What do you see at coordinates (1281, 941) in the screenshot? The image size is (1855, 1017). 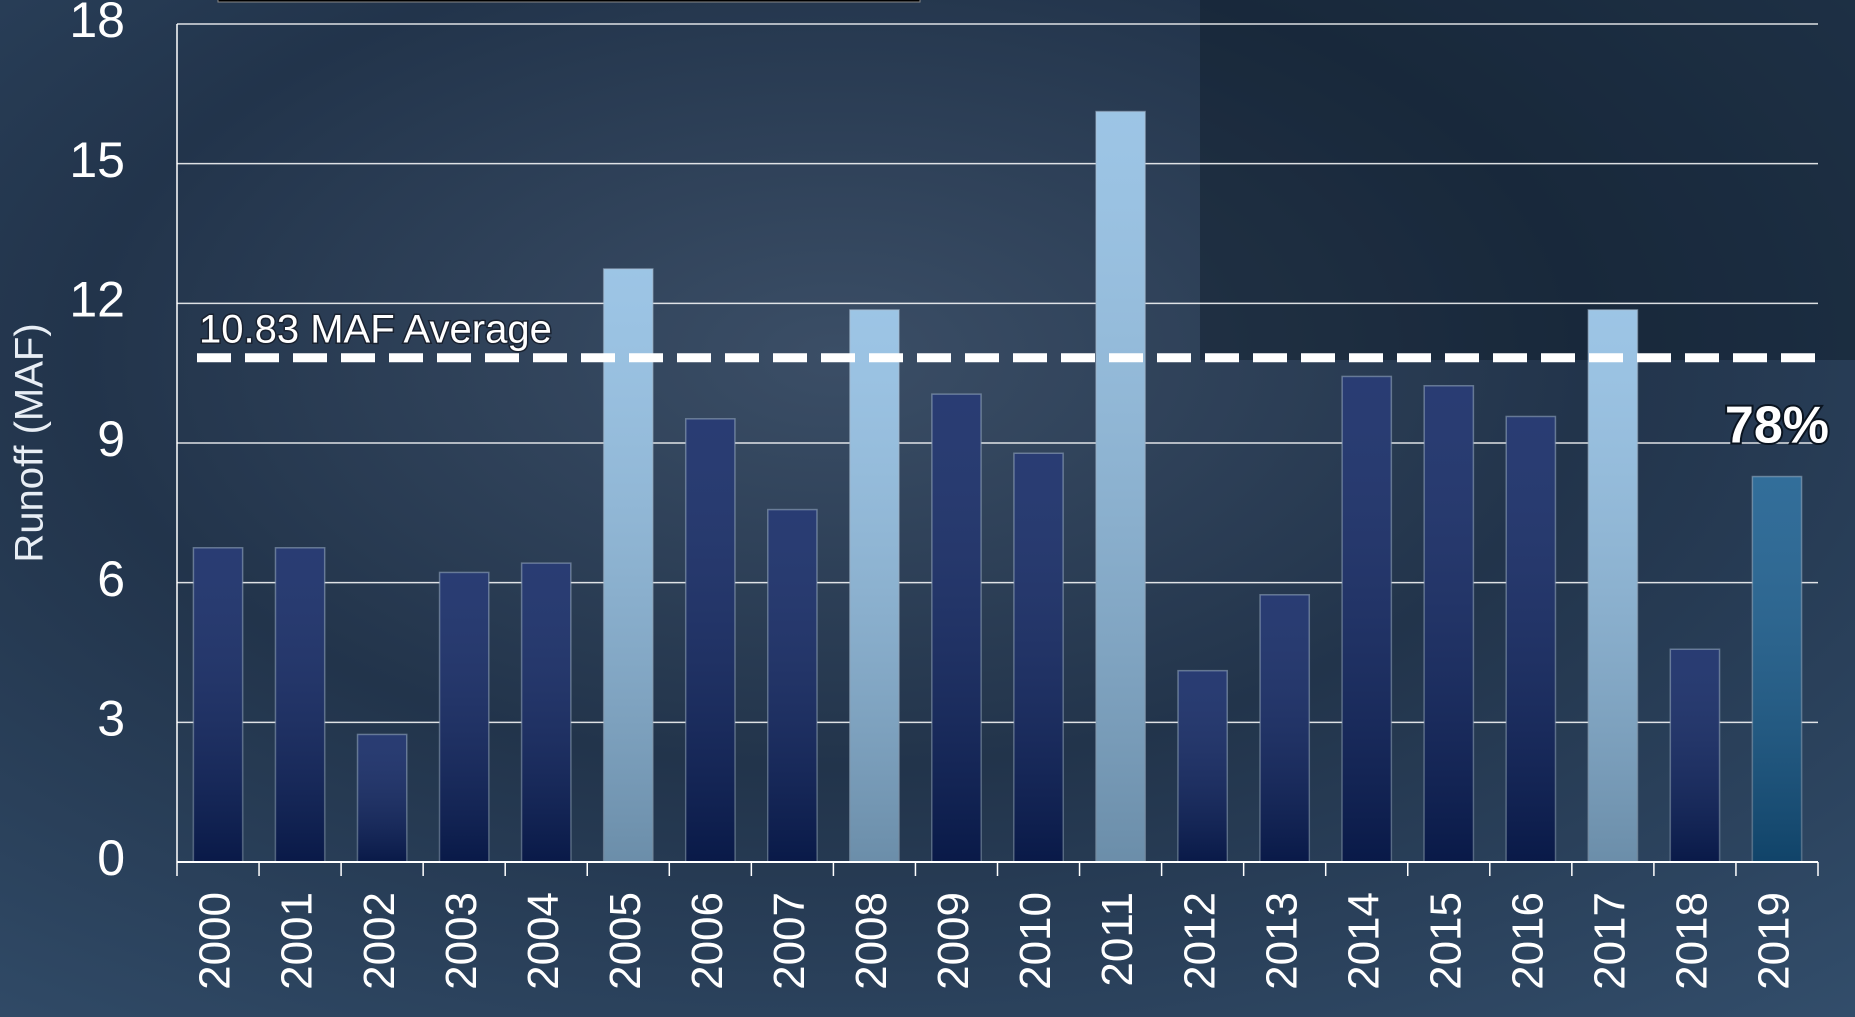 I see `x-tick-label: 2013` at bounding box center [1281, 941].